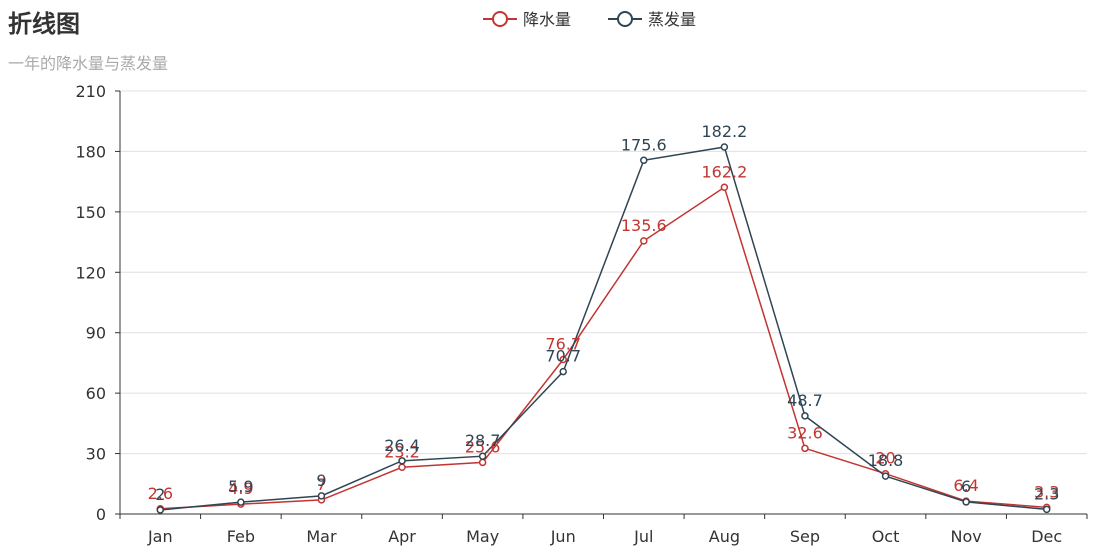 The image size is (1099, 556). What do you see at coordinates (96, 333) in the screenshot?
I see `y-tick-label: 90` at bounding box center [96, 333].